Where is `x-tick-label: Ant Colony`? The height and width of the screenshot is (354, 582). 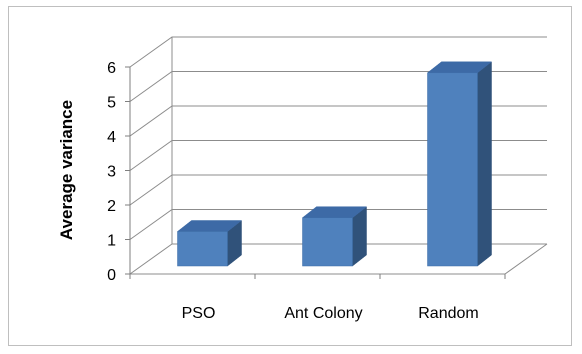 x-tick-label: Ant Colony is located at coordinates (323, 313).